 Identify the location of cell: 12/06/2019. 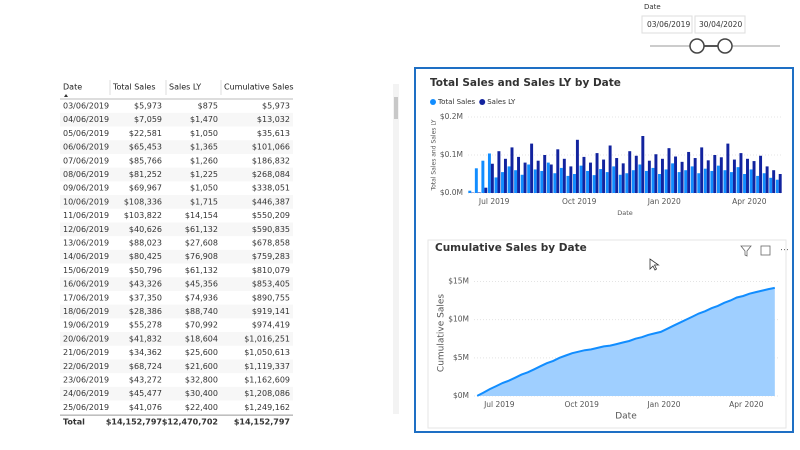
(86, 229).